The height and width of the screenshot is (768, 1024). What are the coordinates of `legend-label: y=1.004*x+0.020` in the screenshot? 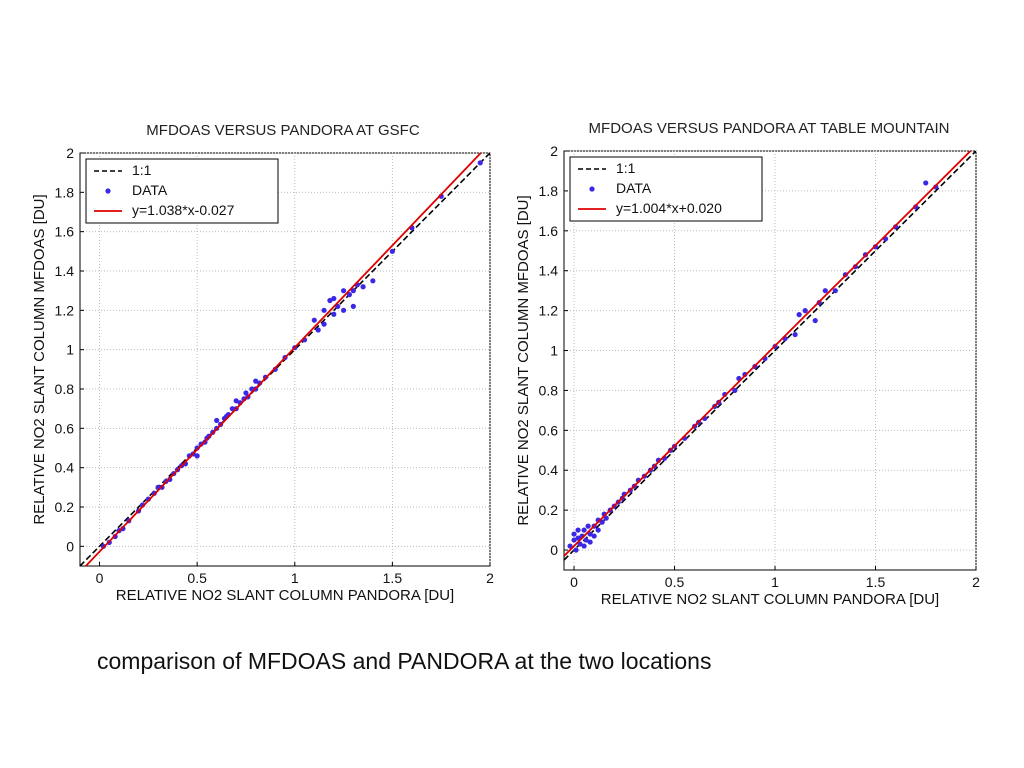 It's located at (669, 208).